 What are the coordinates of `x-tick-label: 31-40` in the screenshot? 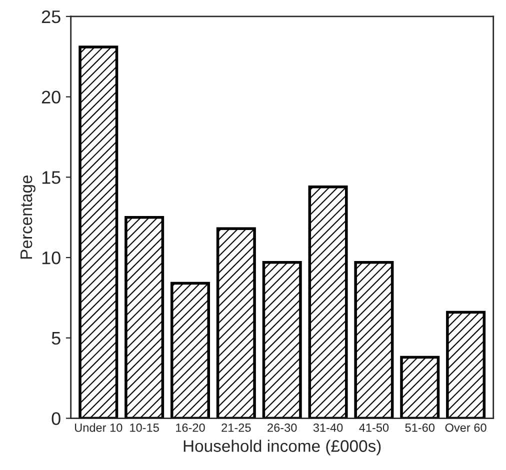 It's located at (328, 427).